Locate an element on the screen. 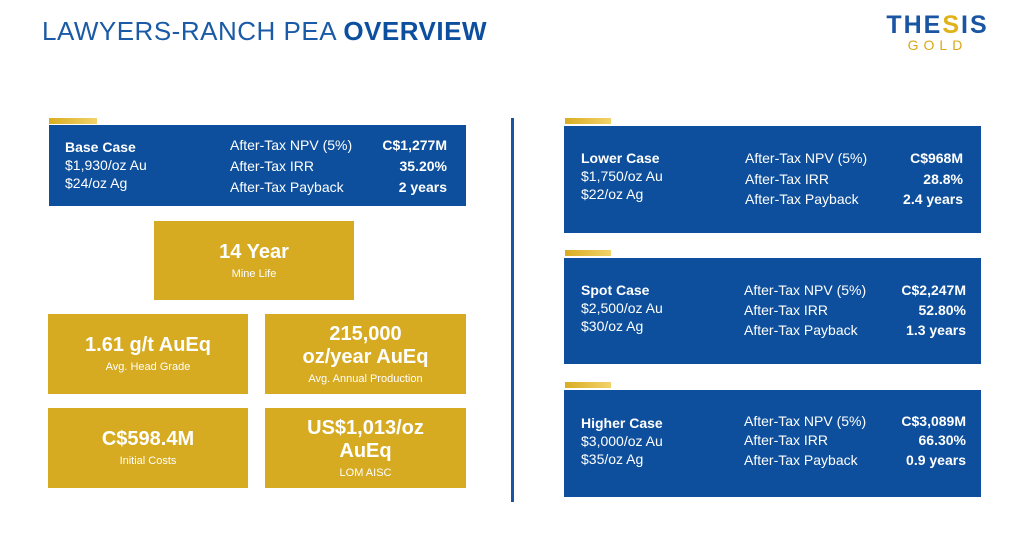 The height and width of the screenshot is (541, 1024). annual-production-value-line2: oz/year AuEq is located at coordinates (365, 356).